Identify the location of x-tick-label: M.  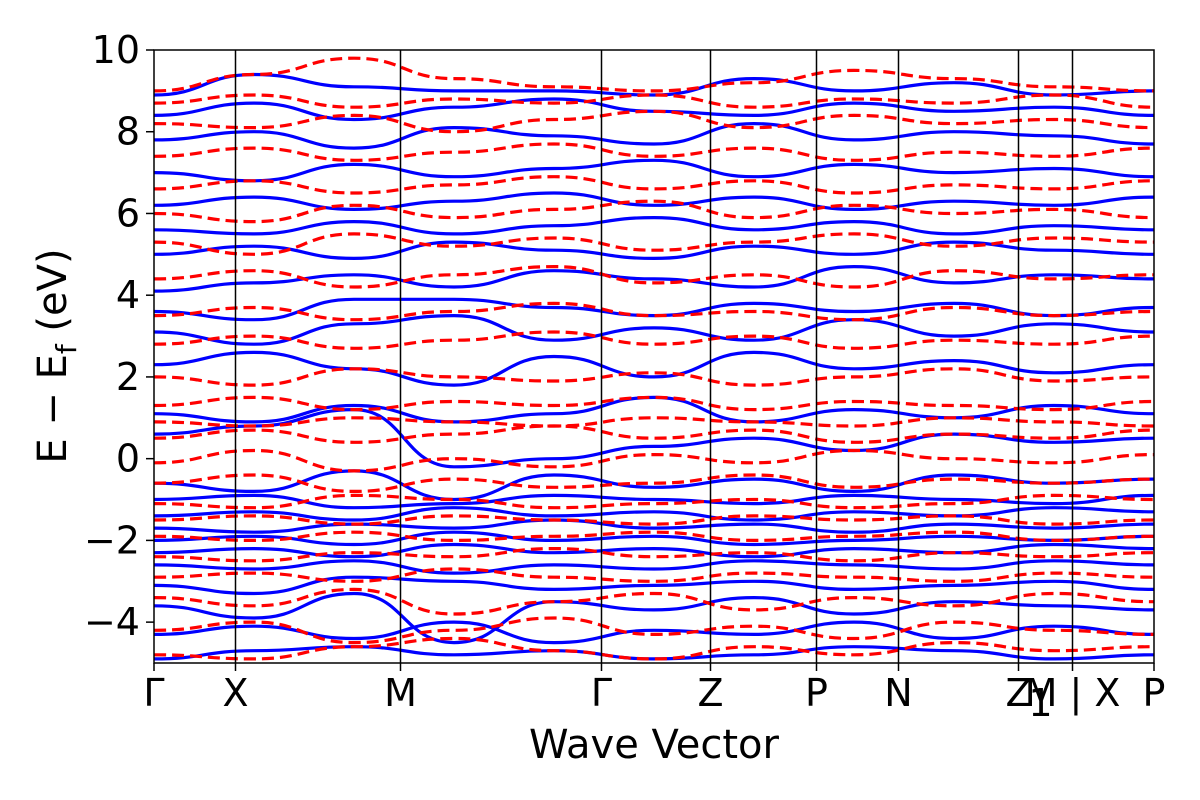
(400, 693).